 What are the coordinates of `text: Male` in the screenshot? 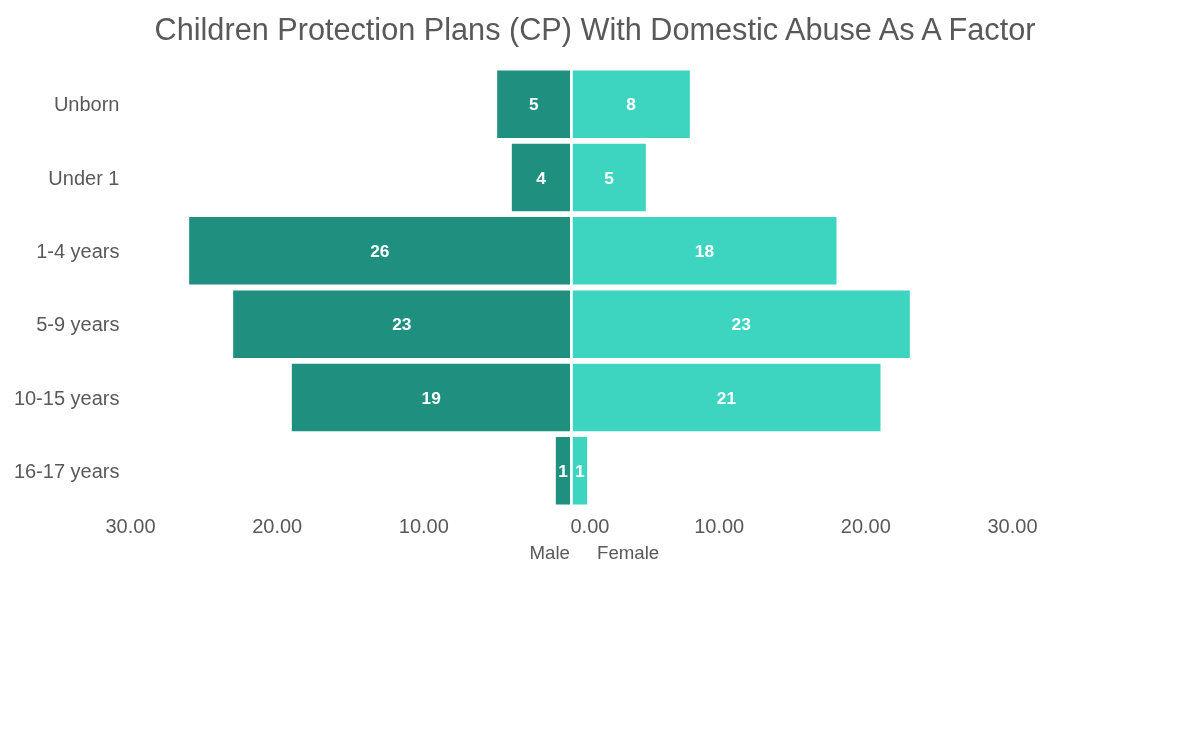 It's located at (549, 552).